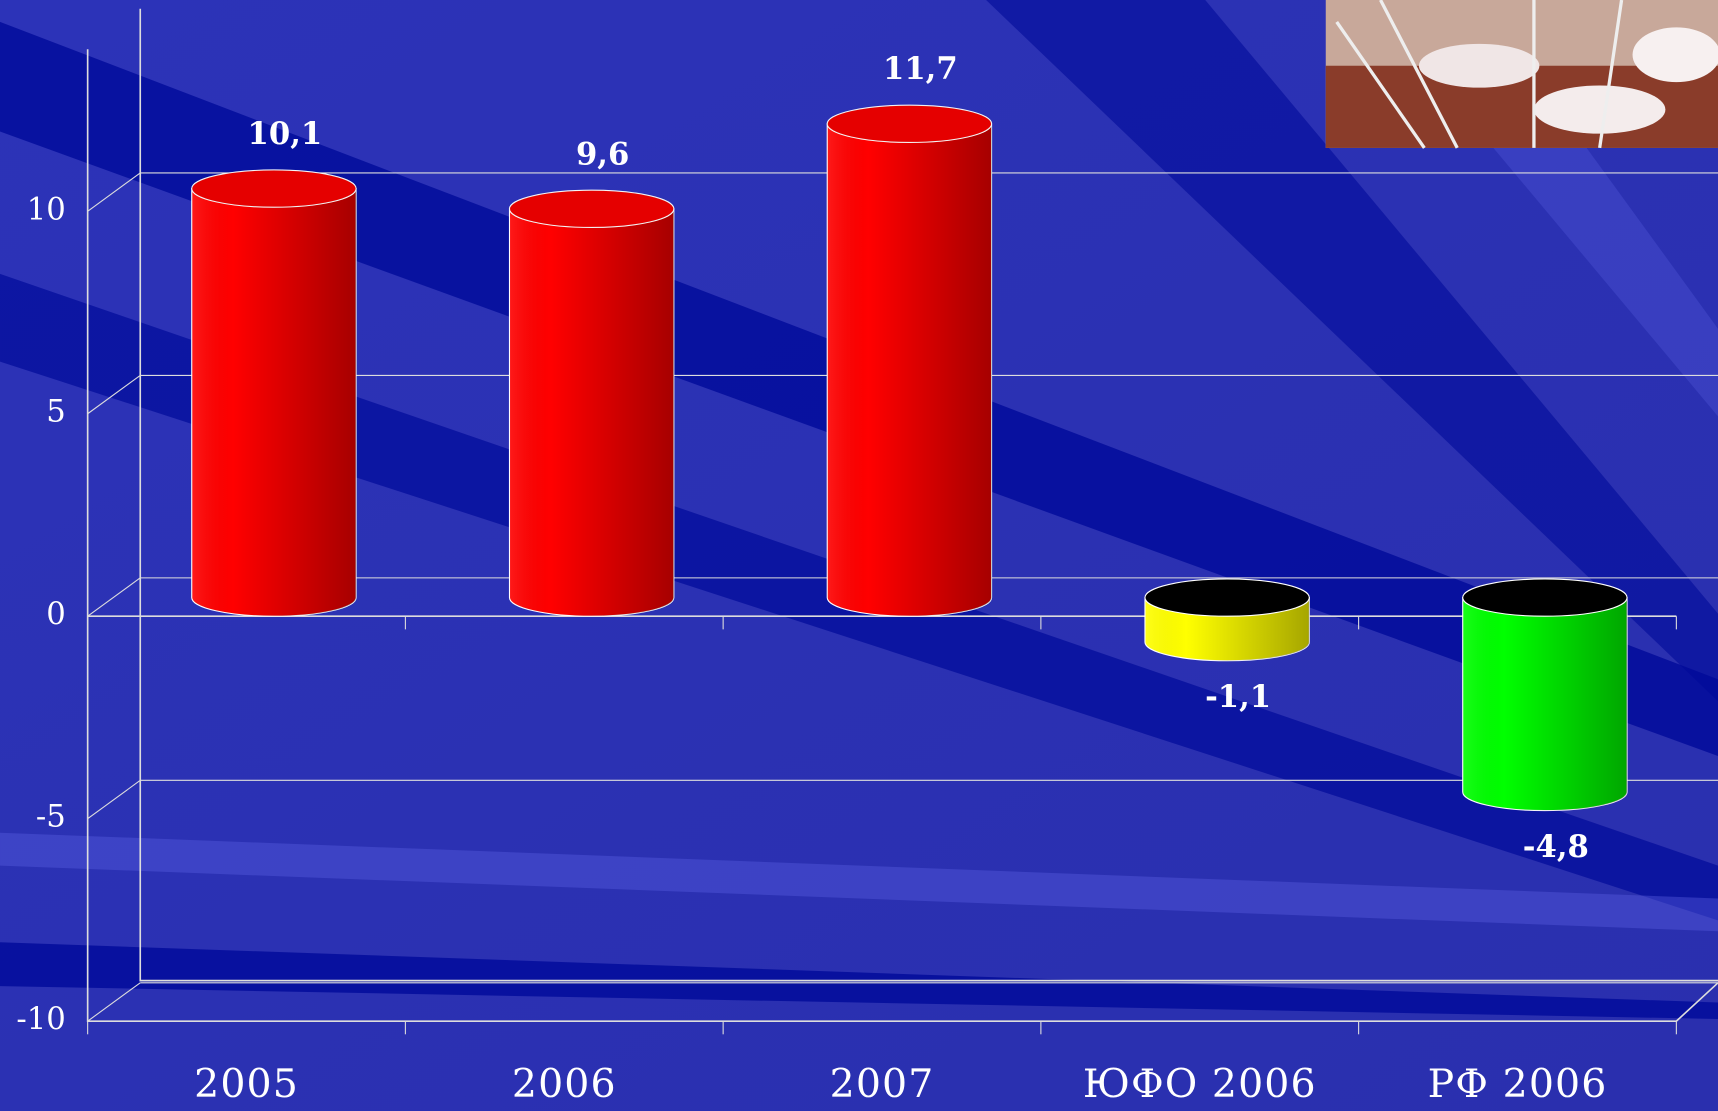 This screenshot has height=1111, width=1718. What do you see at coordinates (51, 817) in the screenshot?
I see `y-tick-label: -5` at bounding box center [51, 817].